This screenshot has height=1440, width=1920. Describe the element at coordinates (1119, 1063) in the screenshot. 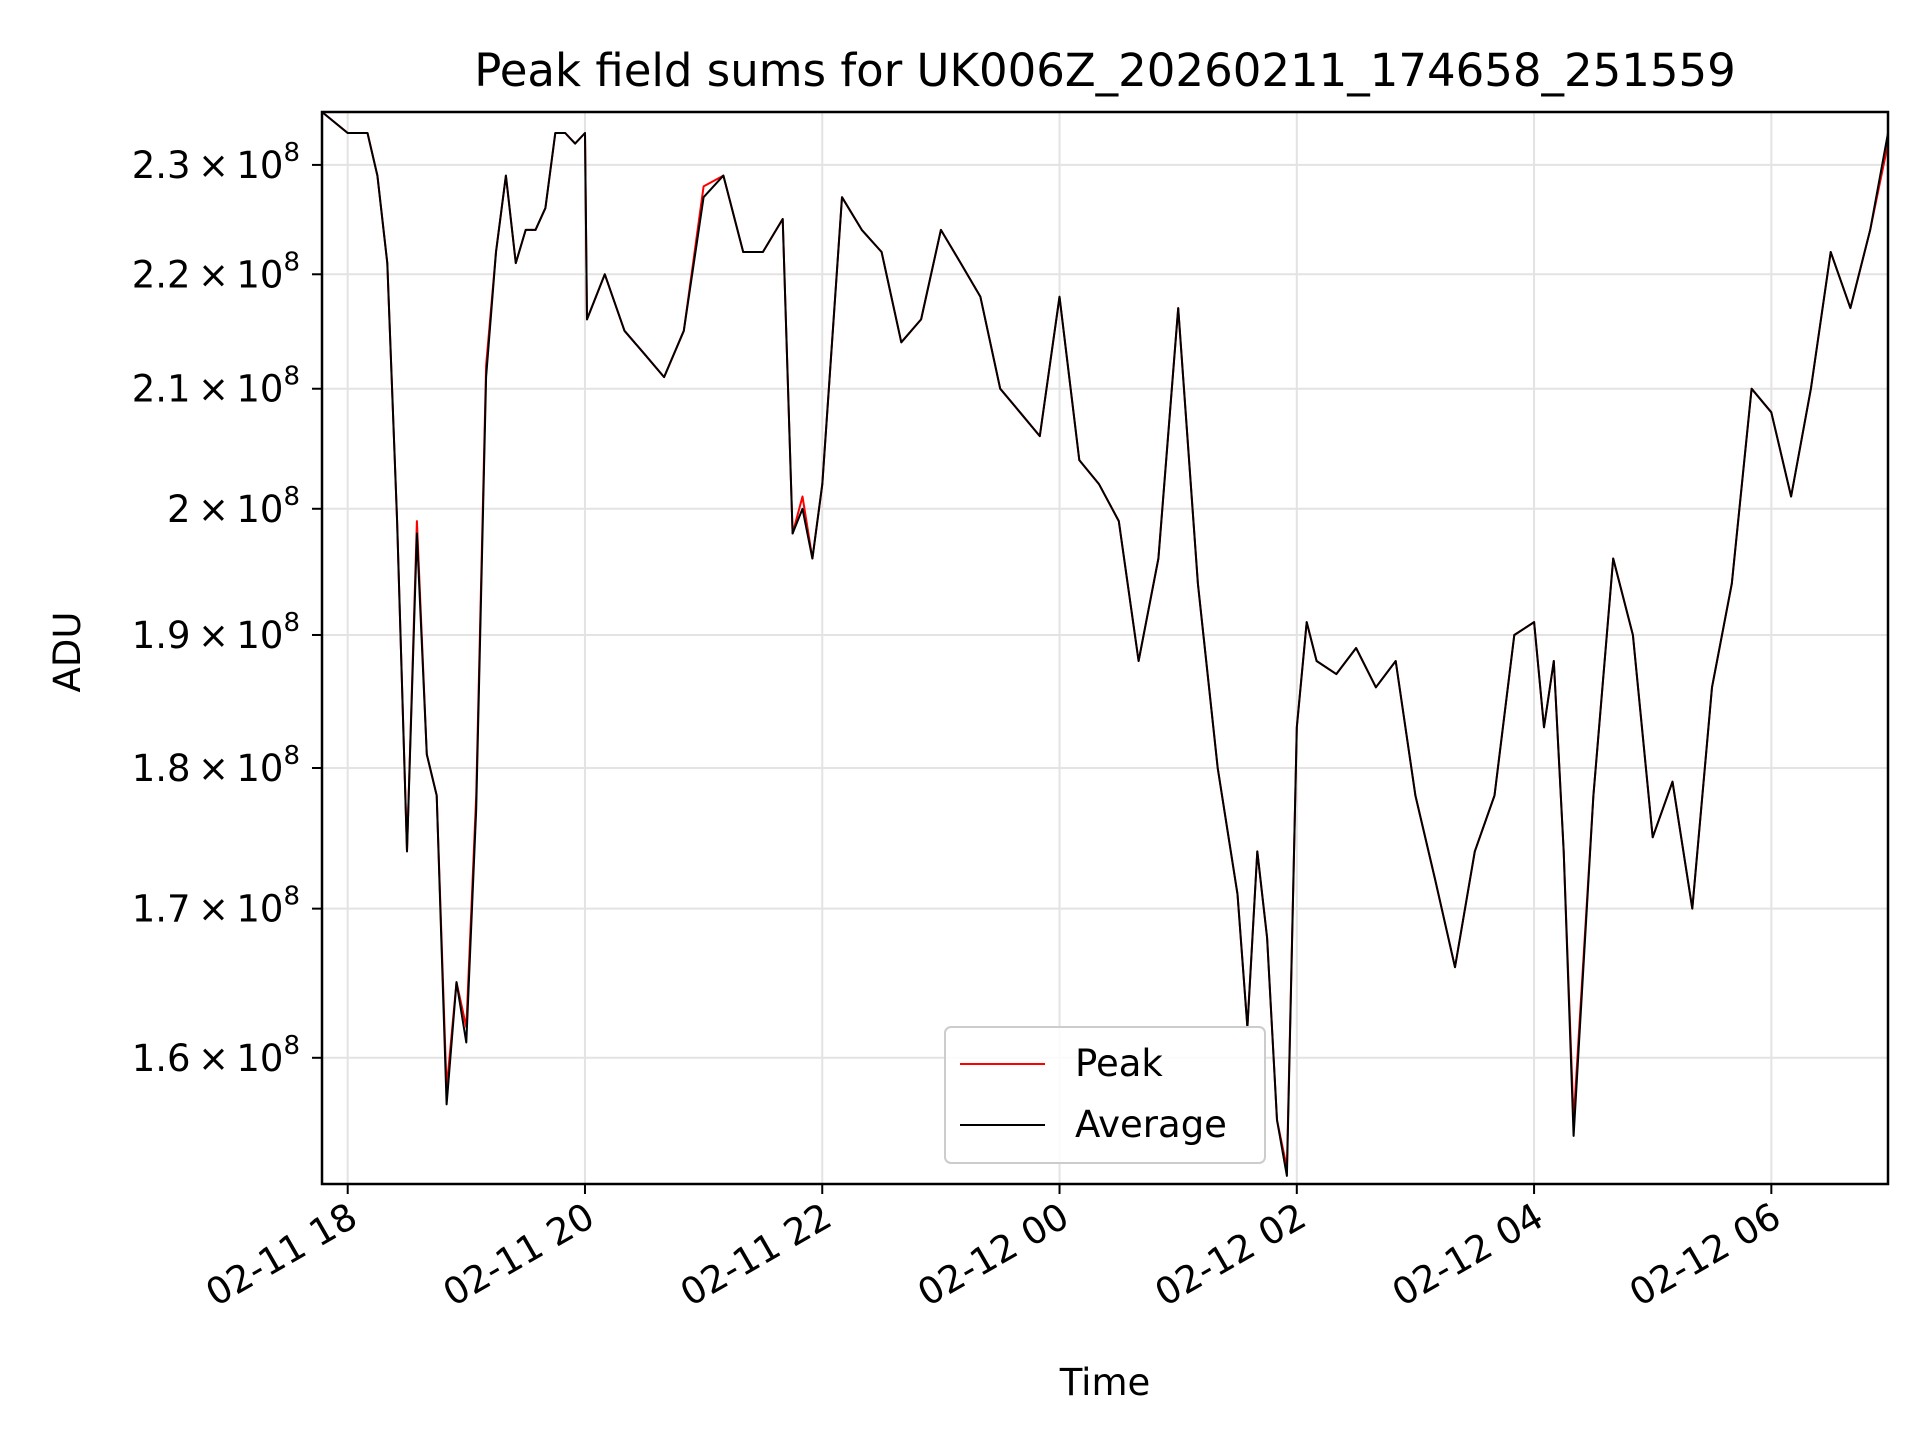

I see `legend-peak-label: Peak` at that location.